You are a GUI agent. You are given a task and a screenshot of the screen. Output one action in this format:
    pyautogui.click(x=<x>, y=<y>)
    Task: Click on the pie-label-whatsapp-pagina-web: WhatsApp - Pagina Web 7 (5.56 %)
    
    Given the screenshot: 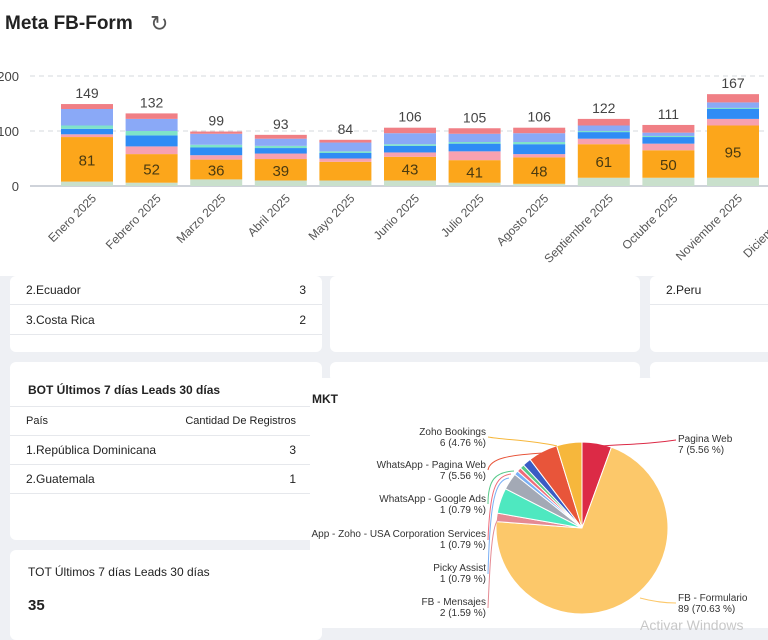 What is the action you would take?
    pyautogui.click(x=431, y=471)
    